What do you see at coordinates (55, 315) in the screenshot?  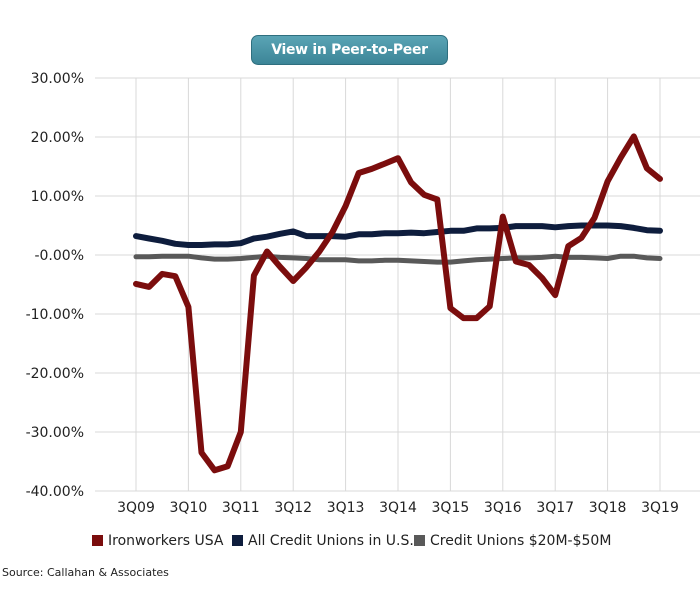 I see `y-tick-label: -10.00%` at bounding box center [55, 315].